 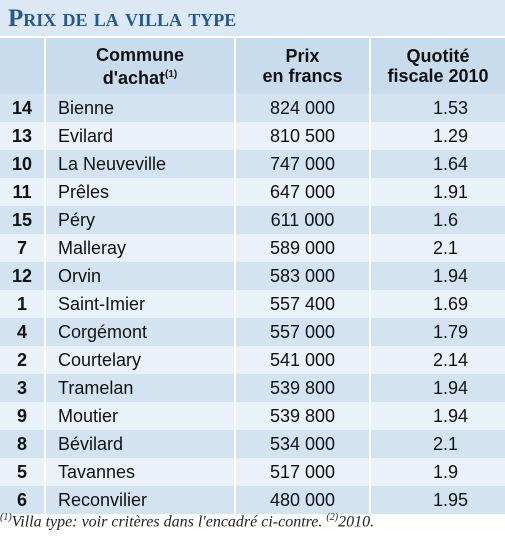 What do you see at coordinates (139, 444) in the screenshot?
I see `commune-cell: Bévilard` at bounding box center [139, 444].